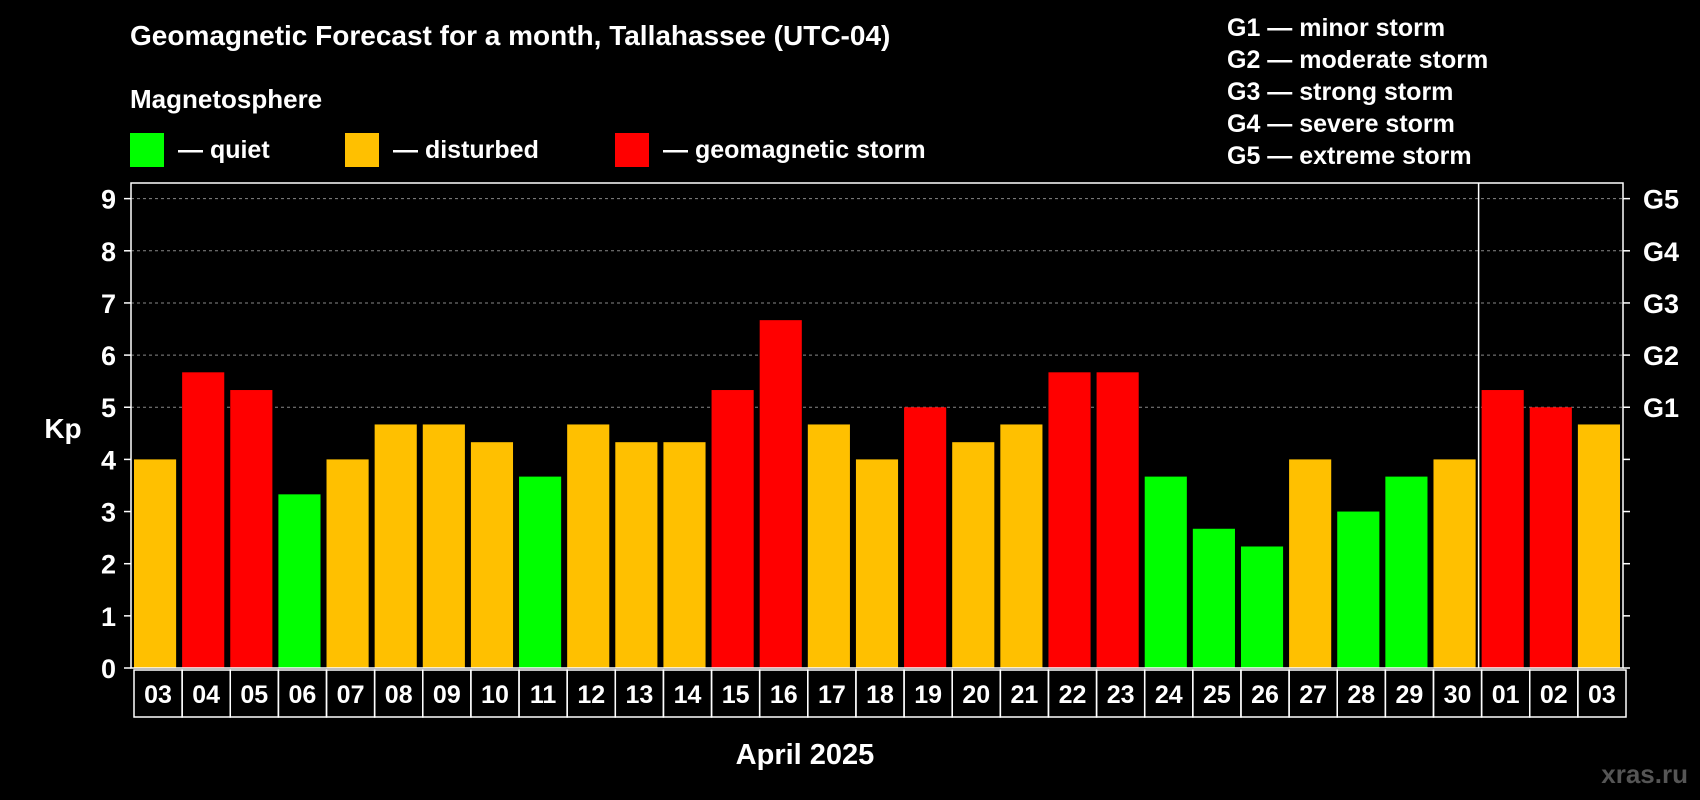 This screenshot has height=800, width=1700. Describe the element at coordinates (928, 695) in the screenshot. I see `x-tick-label: 19` at that location.